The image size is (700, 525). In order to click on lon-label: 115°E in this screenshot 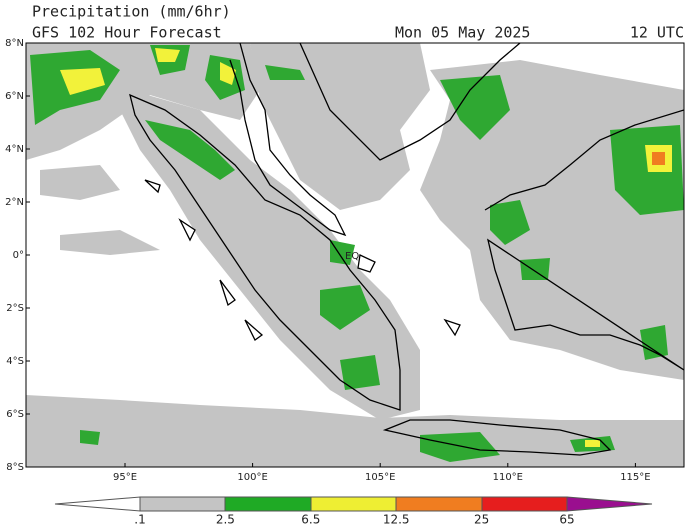, I will do `click(635, 477)`.